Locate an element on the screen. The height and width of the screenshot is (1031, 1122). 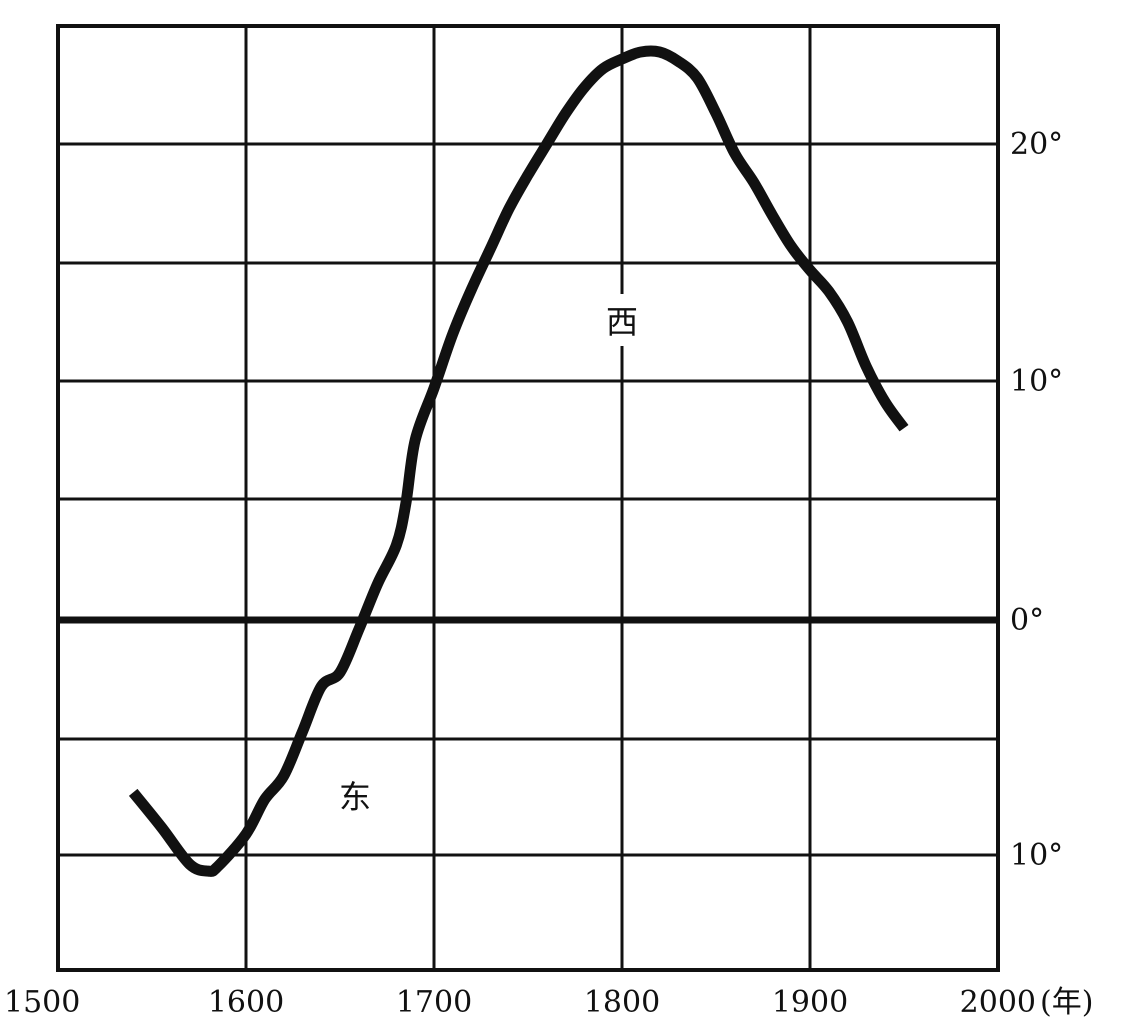
y-tick-label-3: 10° is located at coordinates (1036, 855).